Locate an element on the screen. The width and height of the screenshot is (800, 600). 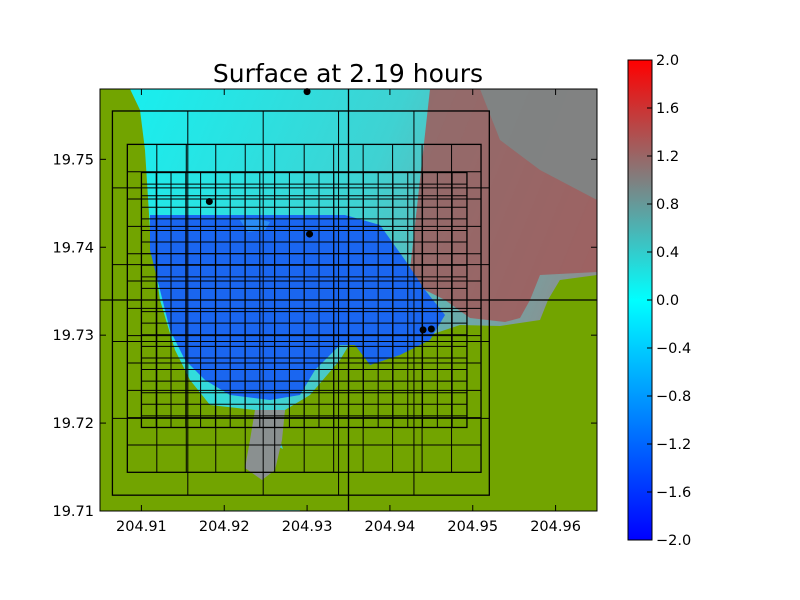
colorbar-tick-label: 0.4 is located at coordinates (667, 253).